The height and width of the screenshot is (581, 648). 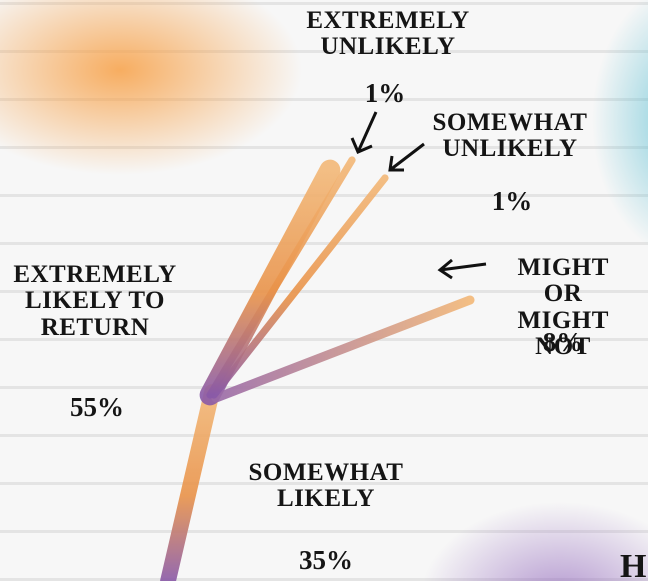 What do you see at coordinates (388, 34) in the screenshot?
I see `branch-label: EXTREMELY UNLIKELY` at bounding box center [388, 34].